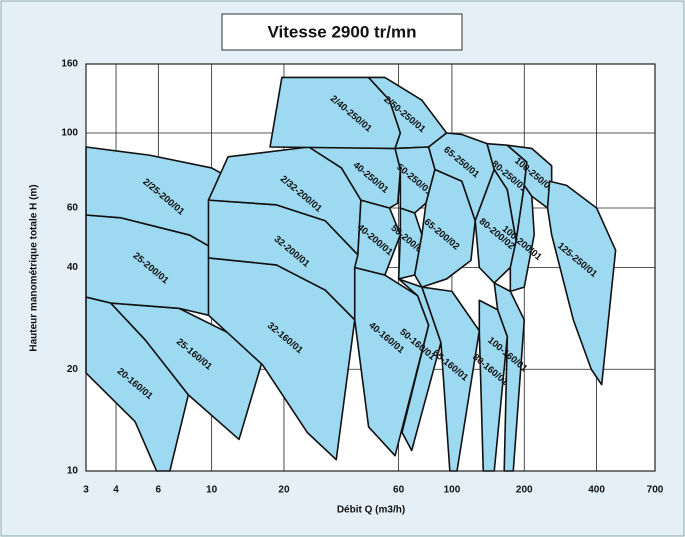 The height and width of the screenshot is (537, 685). I want to click on x-tick-label: 700, so click(655, 490).